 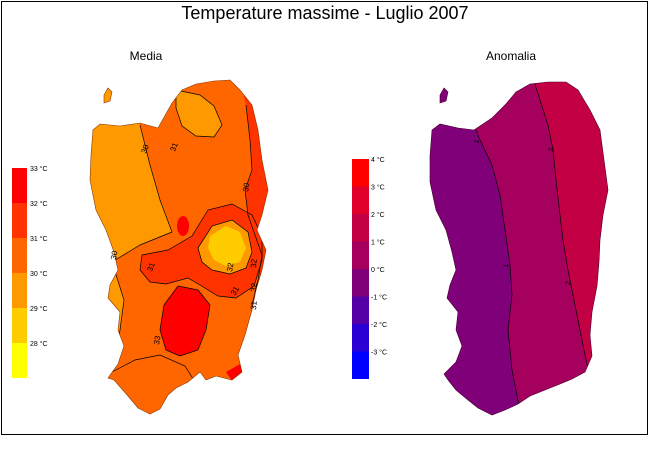 I want to click on legend-label: -1 °C, so click(x=379, y=298).